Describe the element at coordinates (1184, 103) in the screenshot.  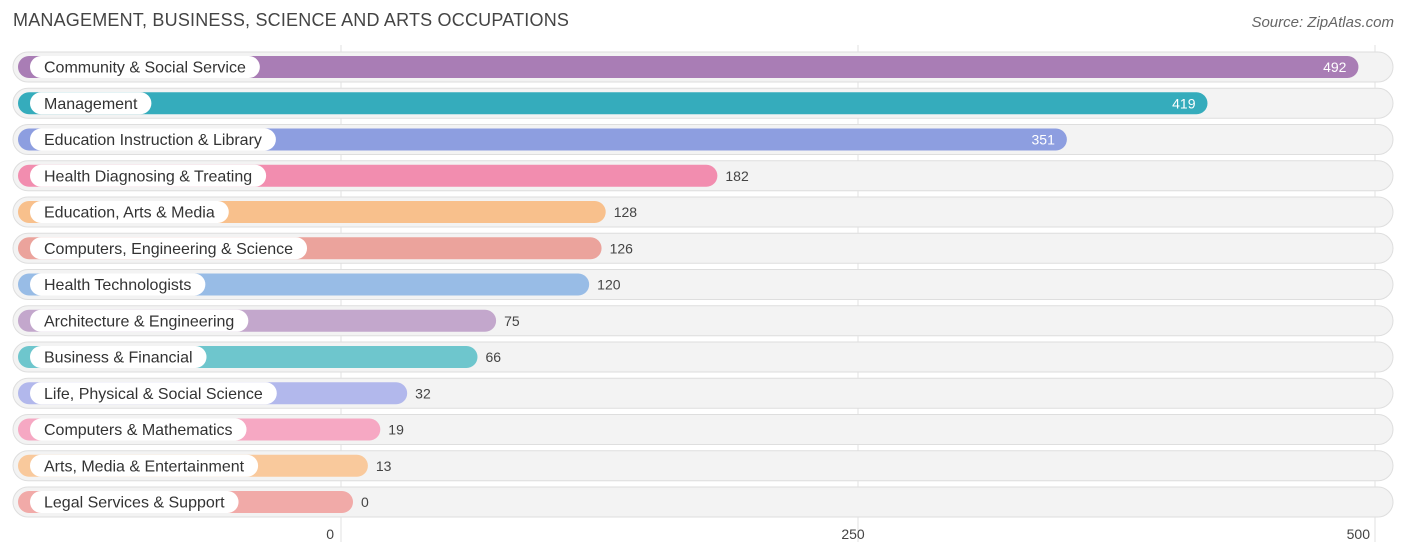
I see `value-label: 419` at that location.